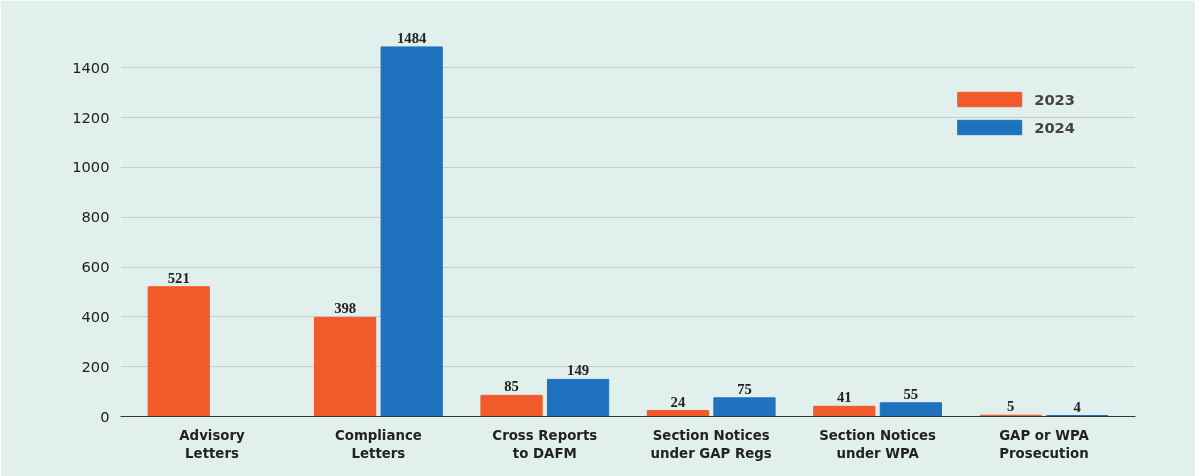  What do you see at coordinates (95, 366) in the screenshot?
I see `y-tick-label: 200` at bounding box center [95, 366].